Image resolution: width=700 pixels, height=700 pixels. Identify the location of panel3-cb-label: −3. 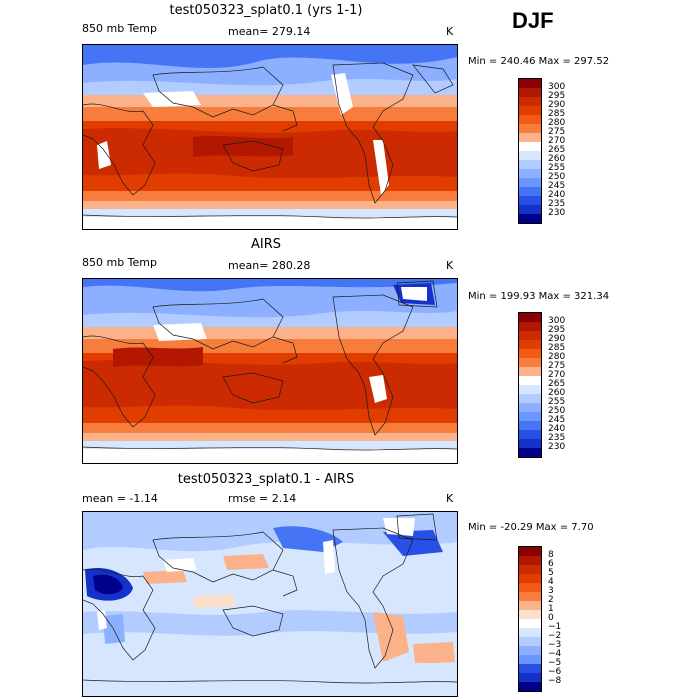
(555, 645).